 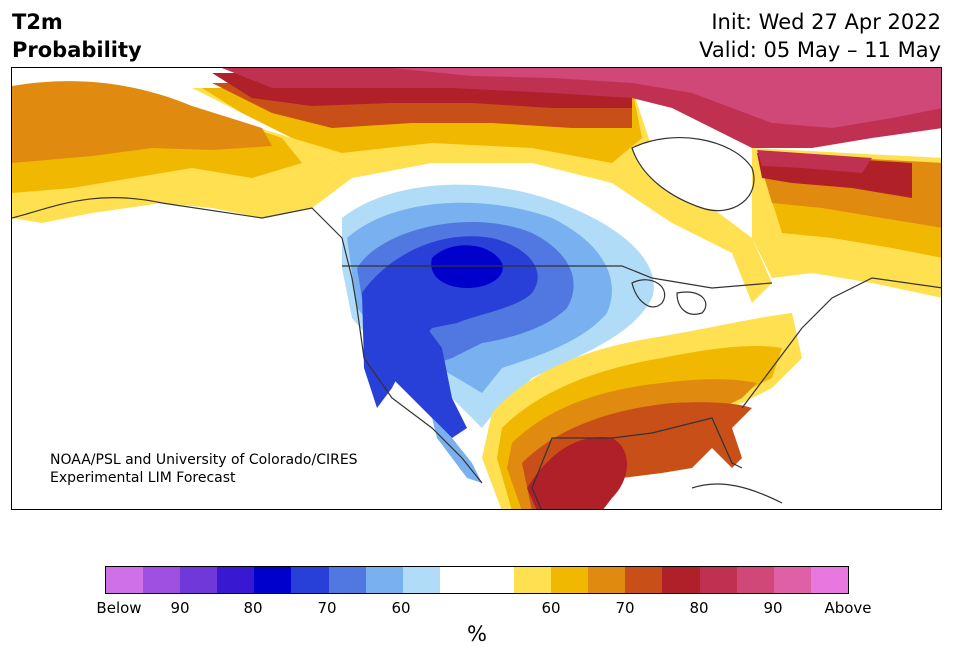 I want to click on product-title: Probability, so click(x=77, y=50).